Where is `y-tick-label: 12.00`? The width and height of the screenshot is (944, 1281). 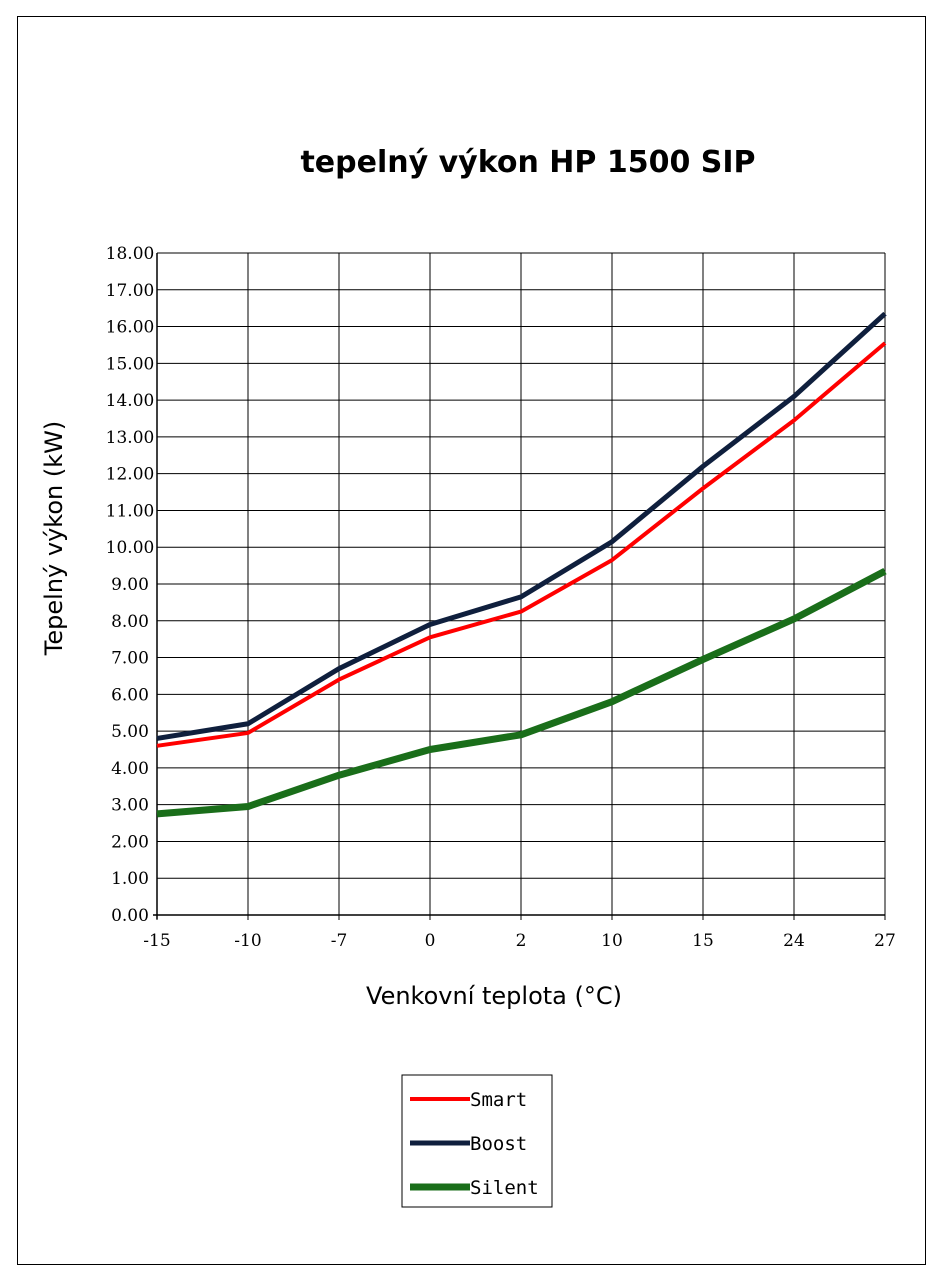
y-tick-label: 12.00 is located at coordinates (130, 475).